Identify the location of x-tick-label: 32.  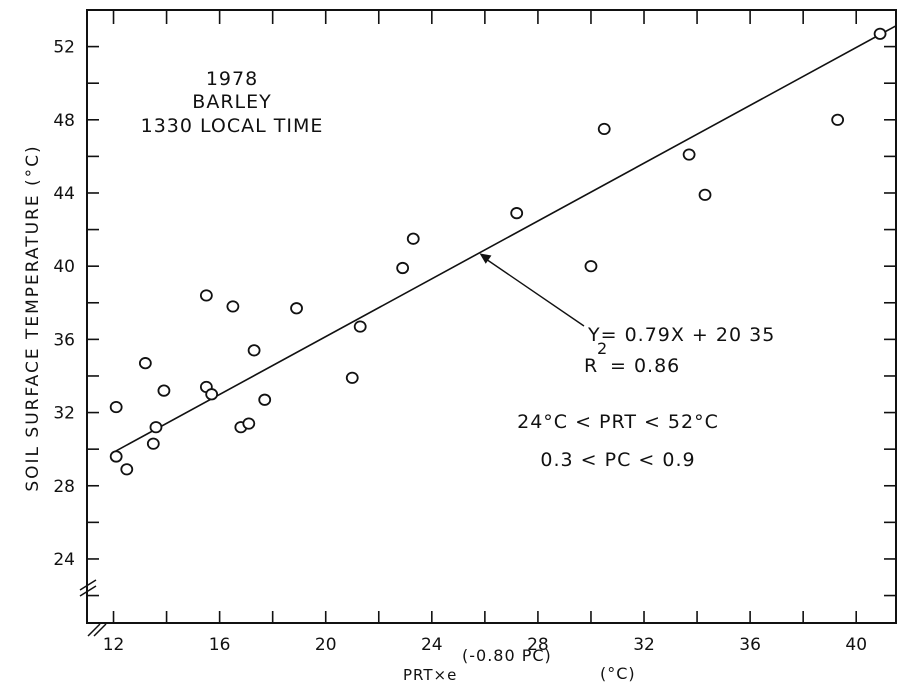
(644, 645).